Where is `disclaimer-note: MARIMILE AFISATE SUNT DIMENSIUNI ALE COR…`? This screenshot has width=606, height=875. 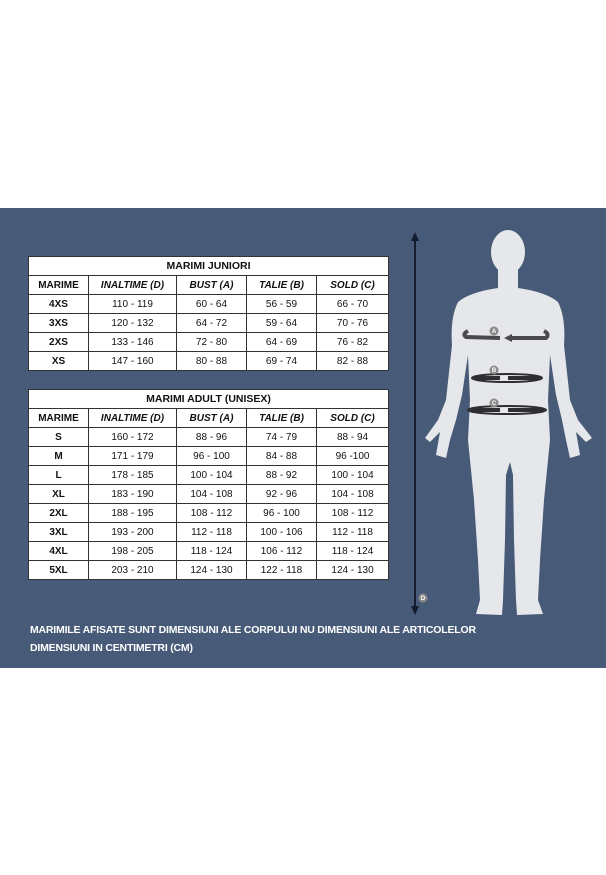
disclaimer-note: MARIMILE AFISATE SUNT DIMENSIUNI ALE COR… is located at coordinates (253, 630).